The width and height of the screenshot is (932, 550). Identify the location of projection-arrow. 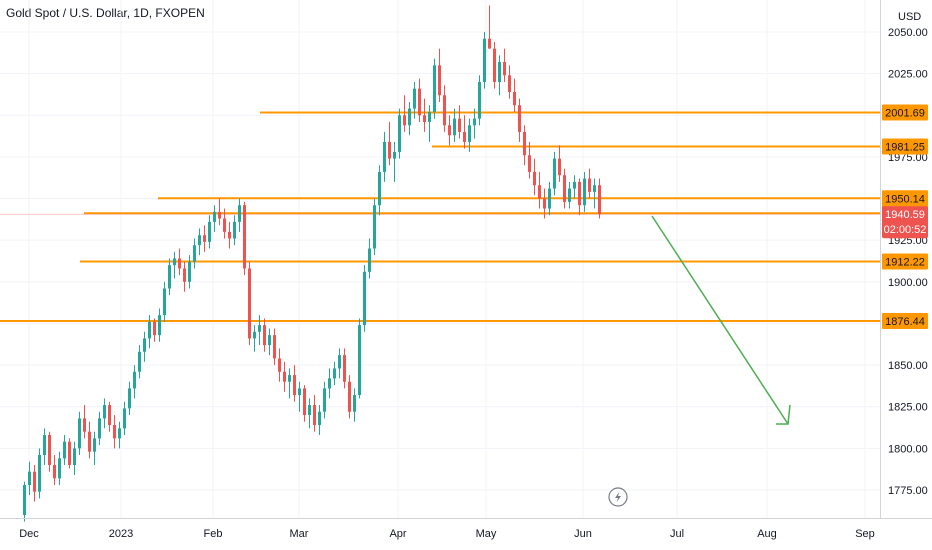
(721, 320).